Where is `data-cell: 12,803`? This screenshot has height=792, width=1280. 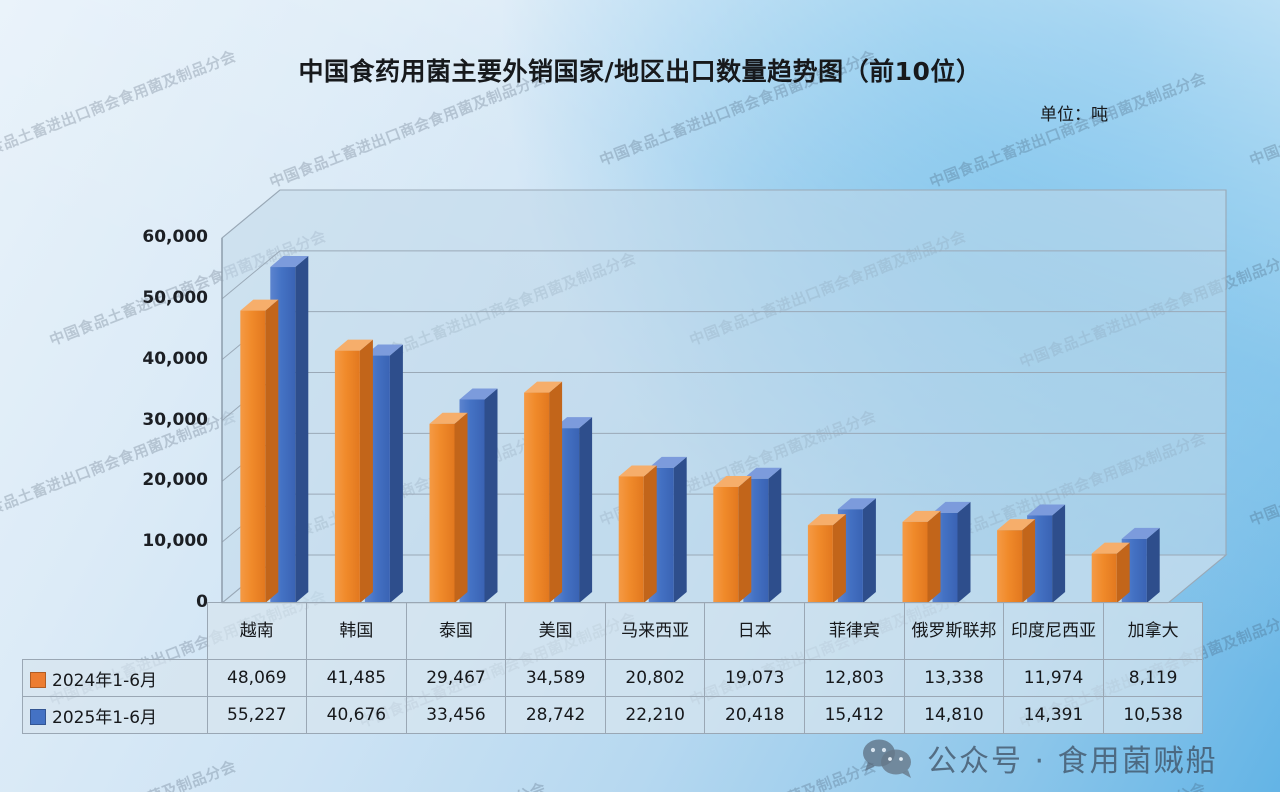
data-cell: 12,803 is located at coordinates (854, 678).